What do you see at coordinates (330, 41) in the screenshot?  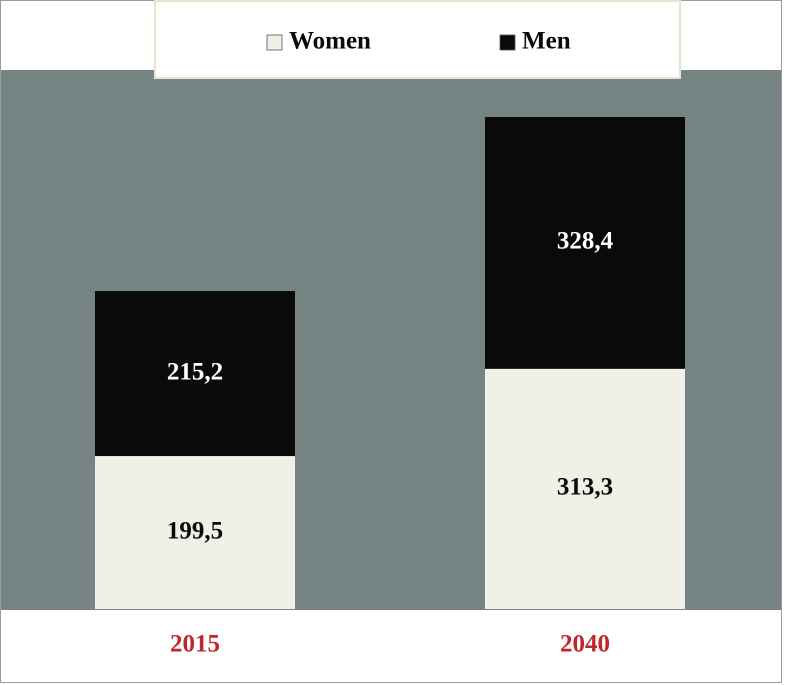 I see `legend-label: Women` at bounding box center [330, 41].